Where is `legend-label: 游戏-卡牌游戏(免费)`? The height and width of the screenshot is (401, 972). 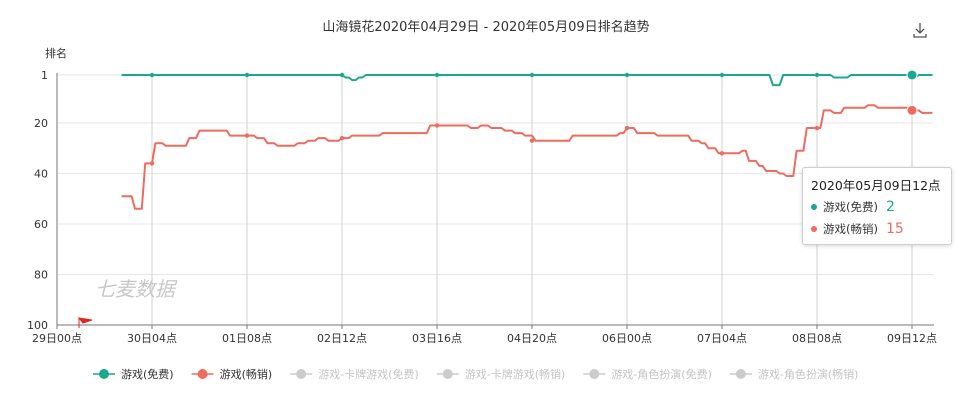
legend-label: 游戏-卡牌游戏(免费) is located at coordinates (368, 374).